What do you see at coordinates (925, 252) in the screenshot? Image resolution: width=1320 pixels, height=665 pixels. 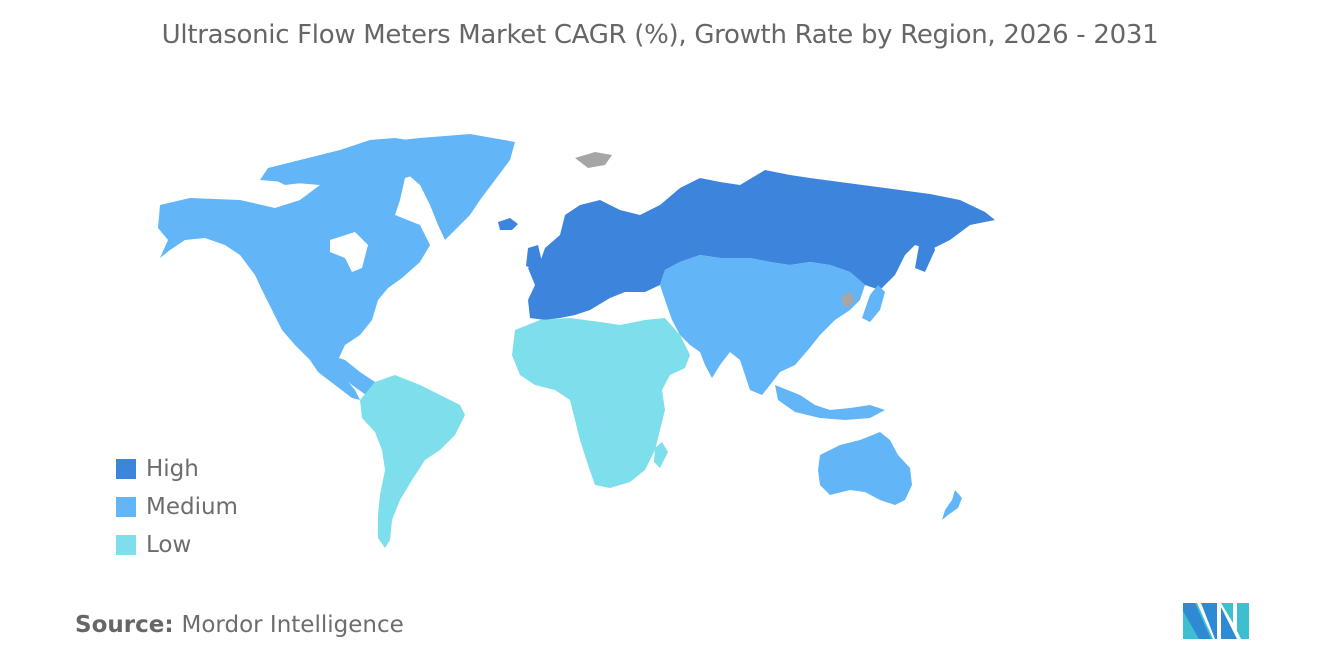 I see `region-kamchatka` at bounding box center [925, 252].